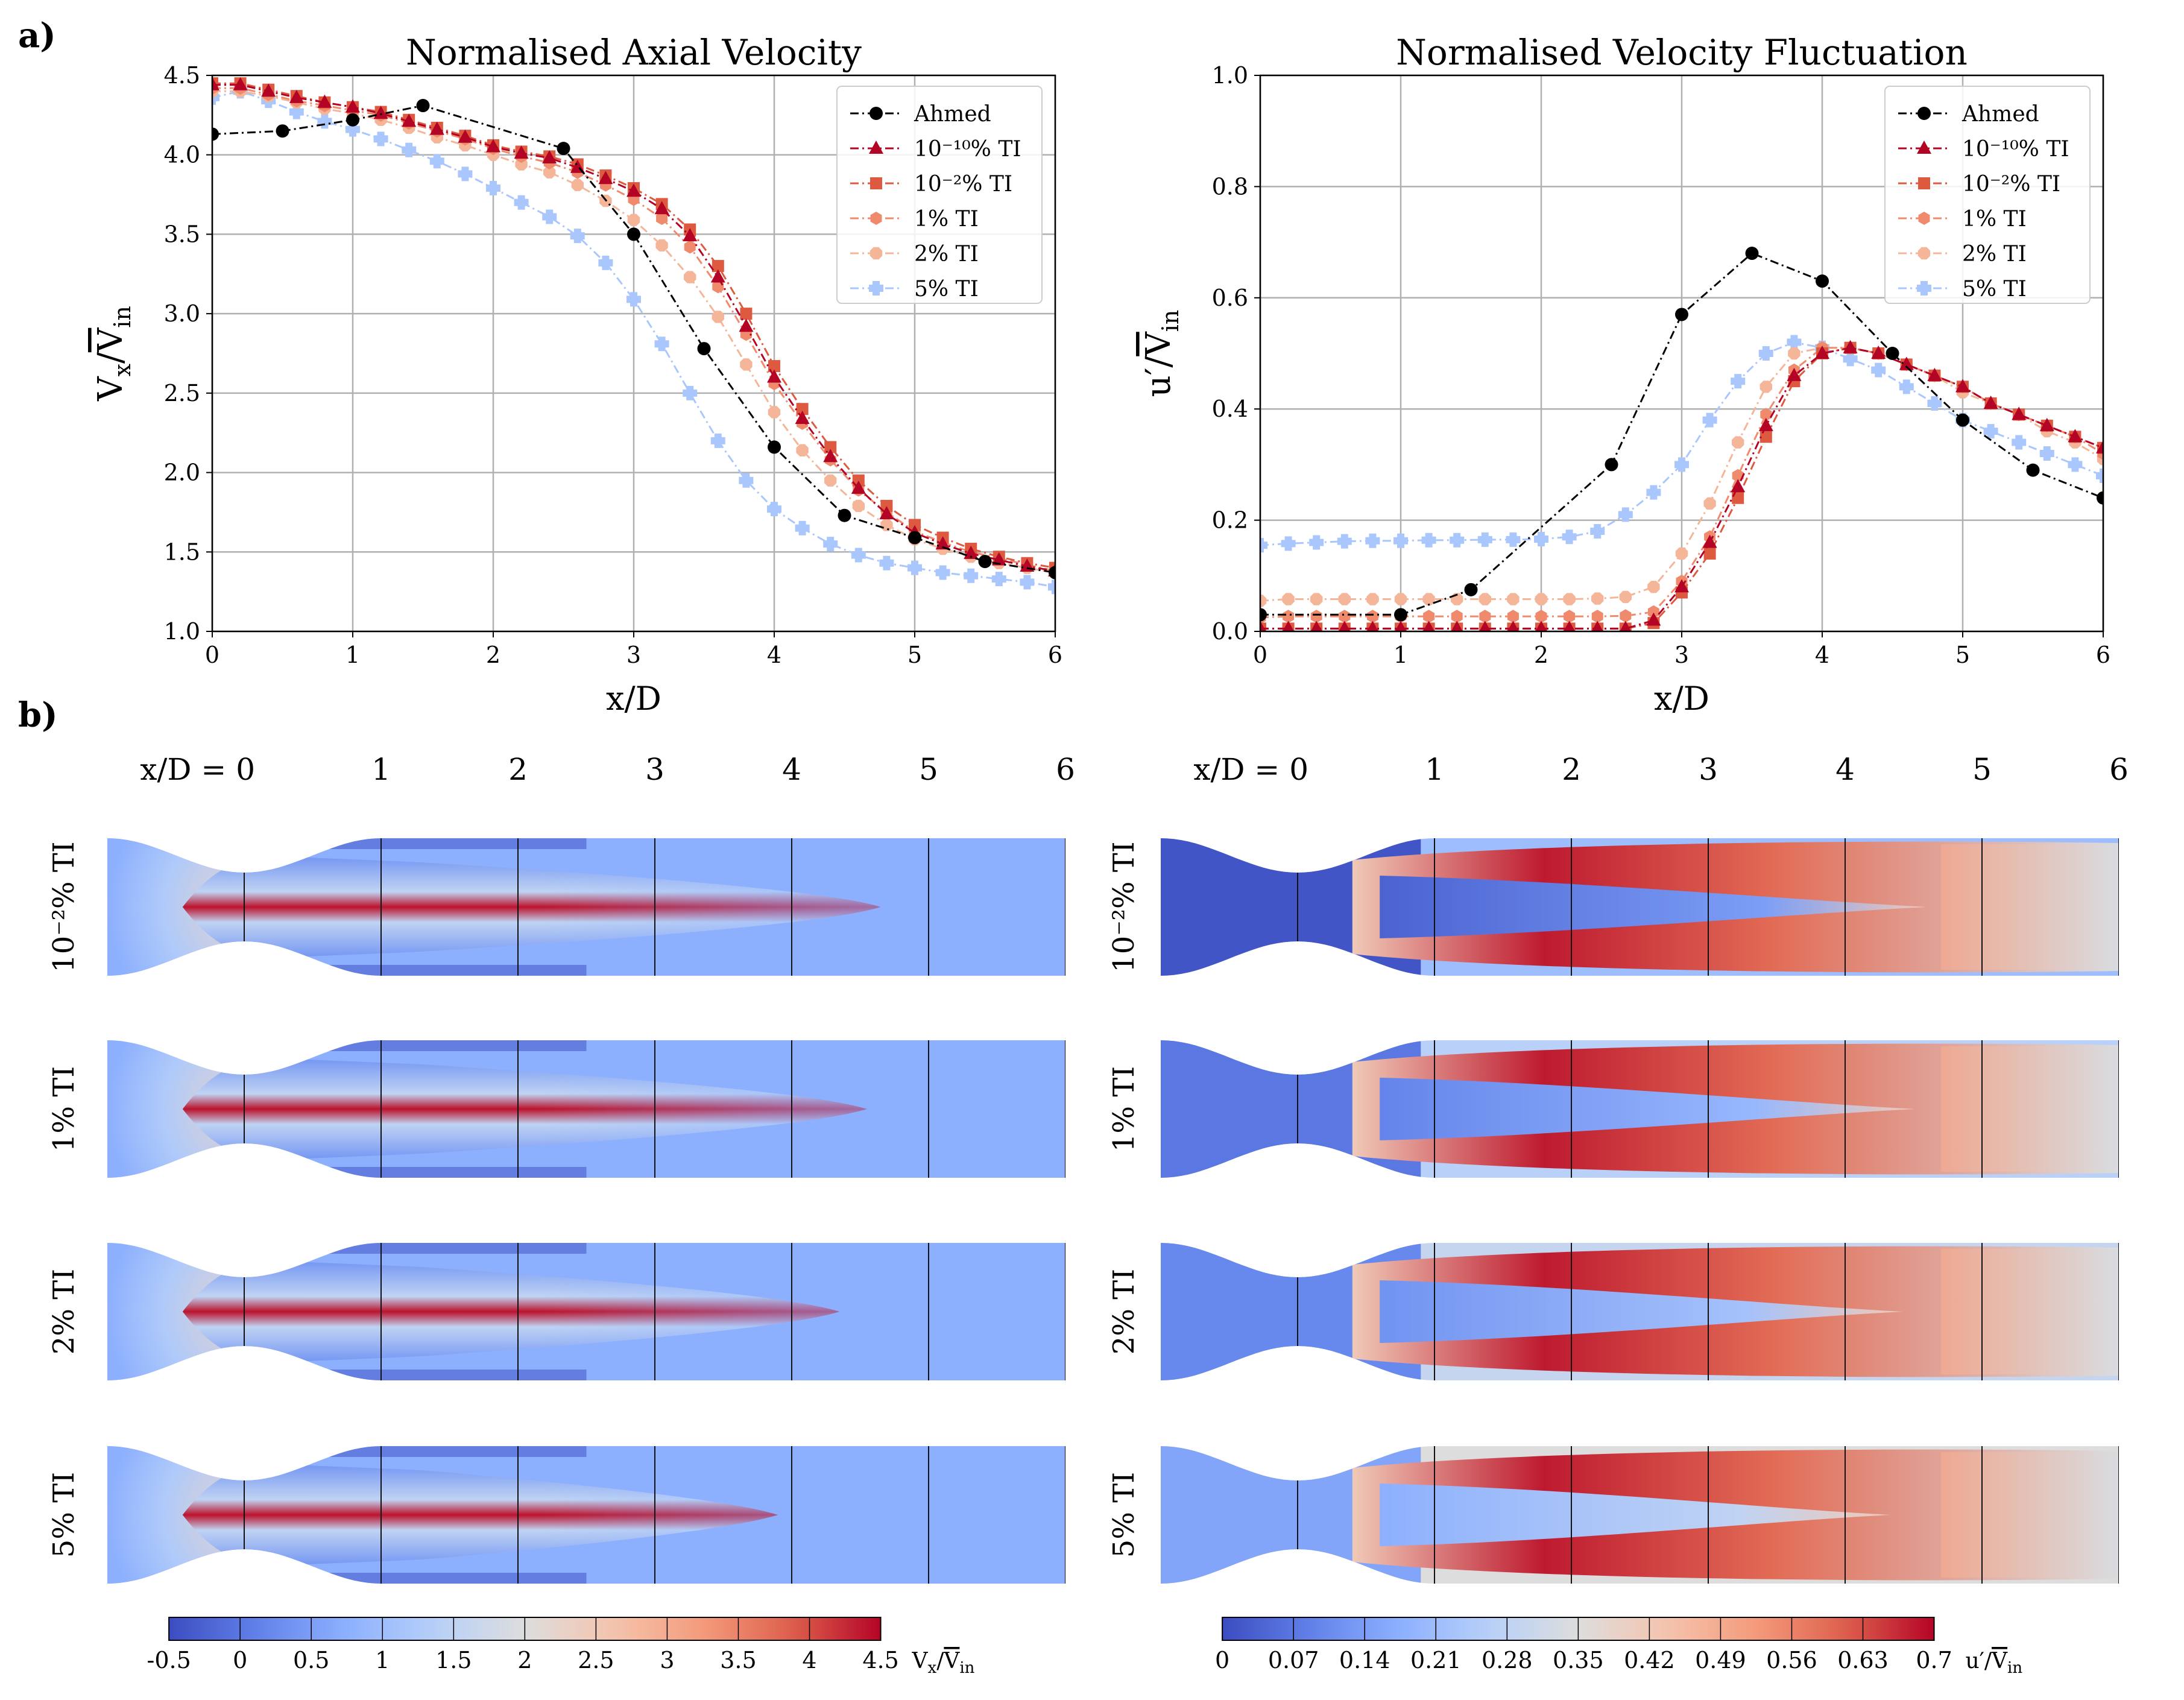  What do you see at coordinates (531, 907) in the screenshot?
I see `jet-core` at bounding box center [531, 907].